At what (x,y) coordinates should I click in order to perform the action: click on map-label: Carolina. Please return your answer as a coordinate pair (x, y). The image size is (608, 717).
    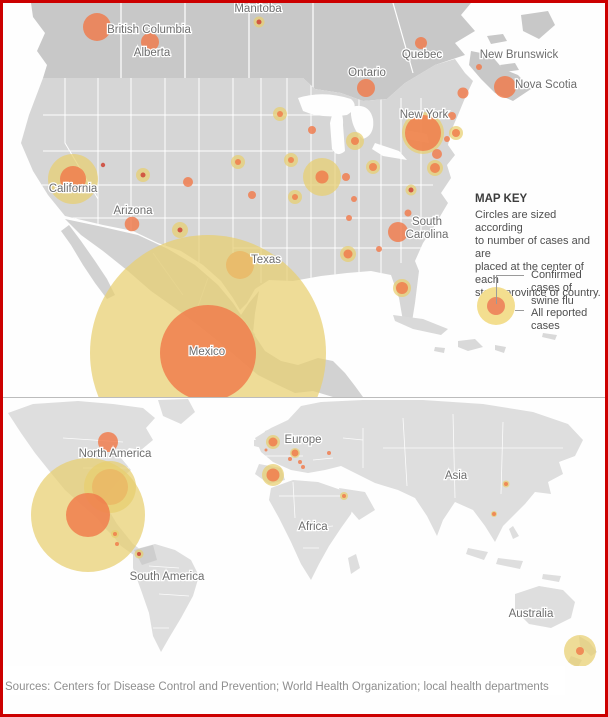
    Looking at the image, I should click on (427, 235).